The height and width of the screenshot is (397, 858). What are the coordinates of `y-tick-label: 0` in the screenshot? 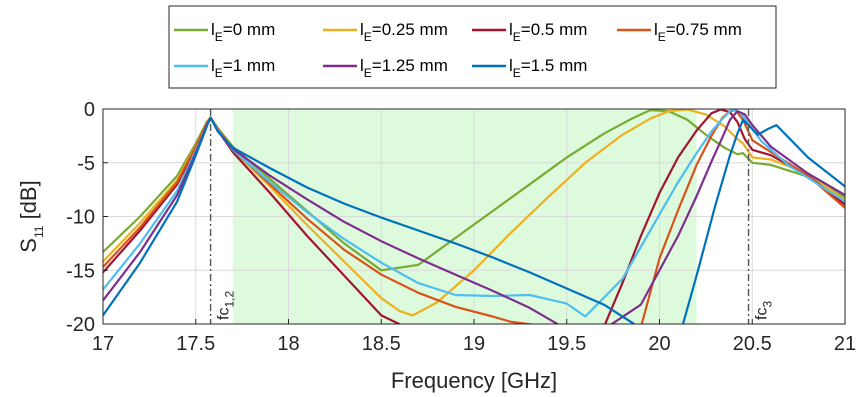 It's located at (89, 110).